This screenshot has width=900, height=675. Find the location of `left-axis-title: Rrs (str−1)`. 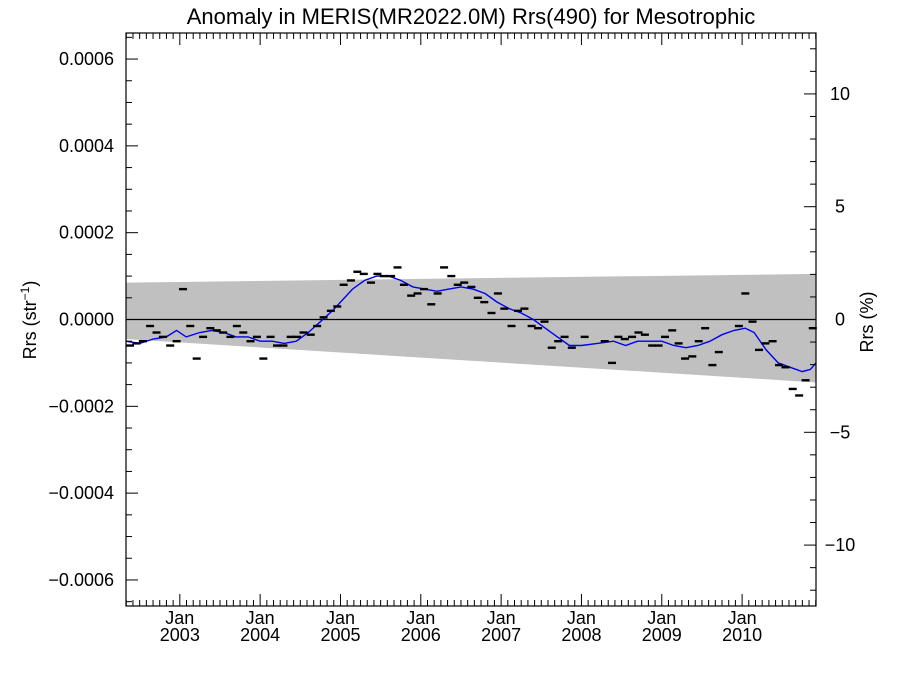

left-axis-title: Rrs (str−1) is located at coordinates (29, 320).